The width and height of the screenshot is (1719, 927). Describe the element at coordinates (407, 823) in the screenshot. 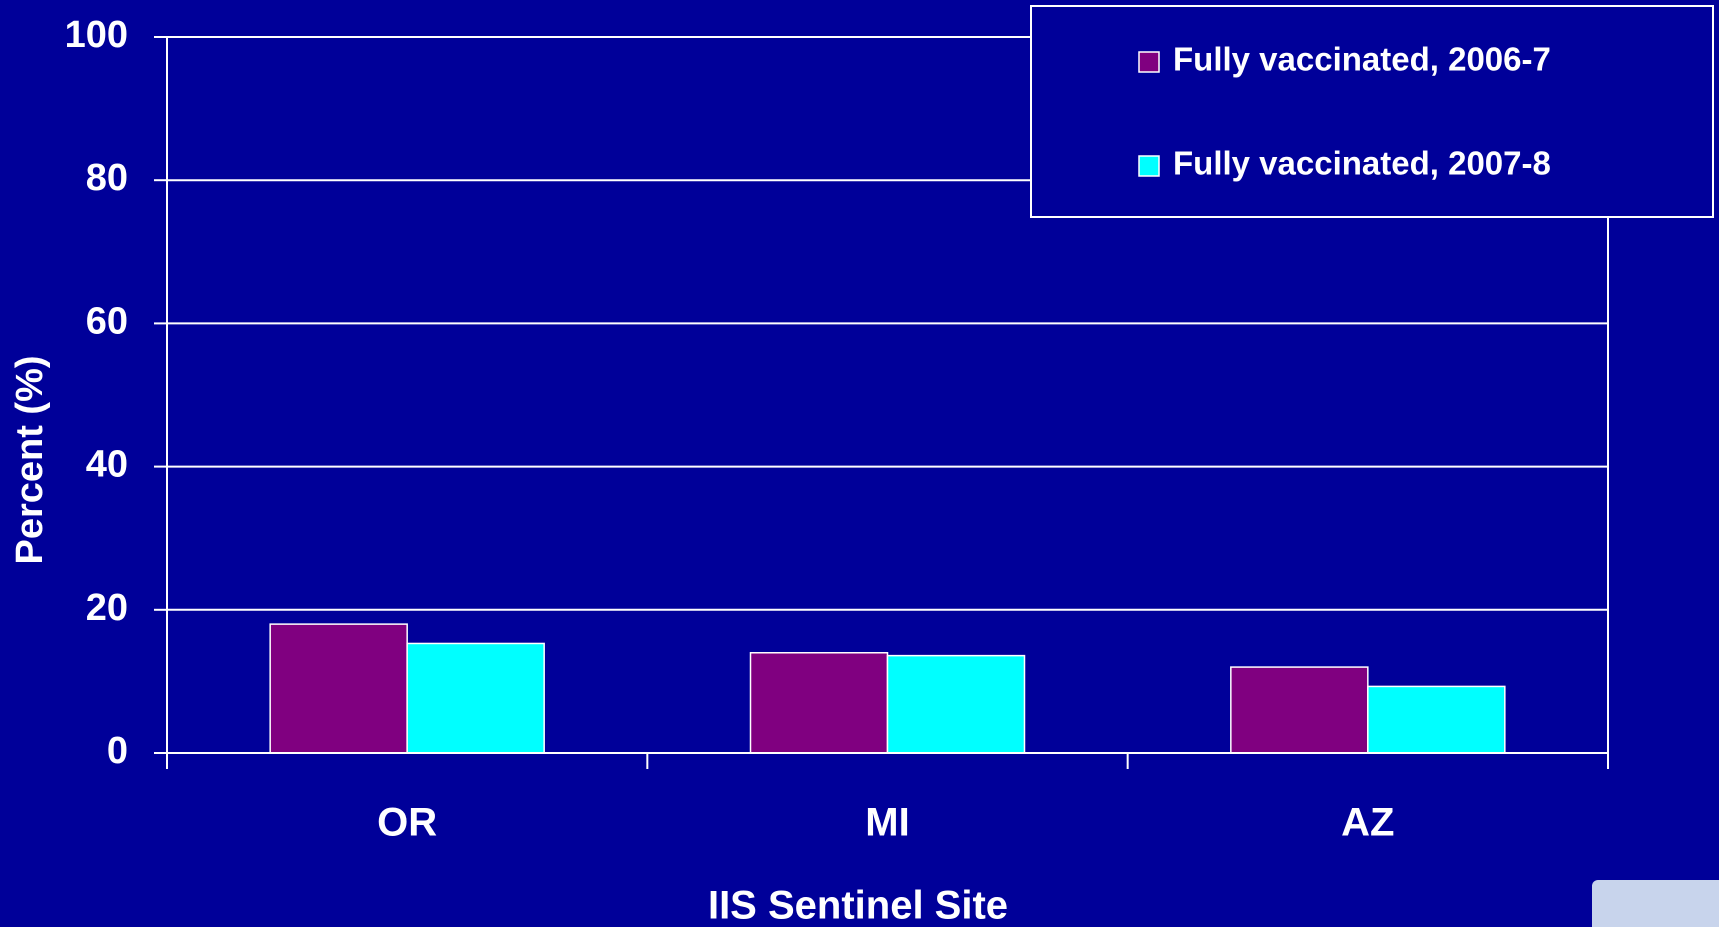

I see `x-tick-label: OR` at that location.